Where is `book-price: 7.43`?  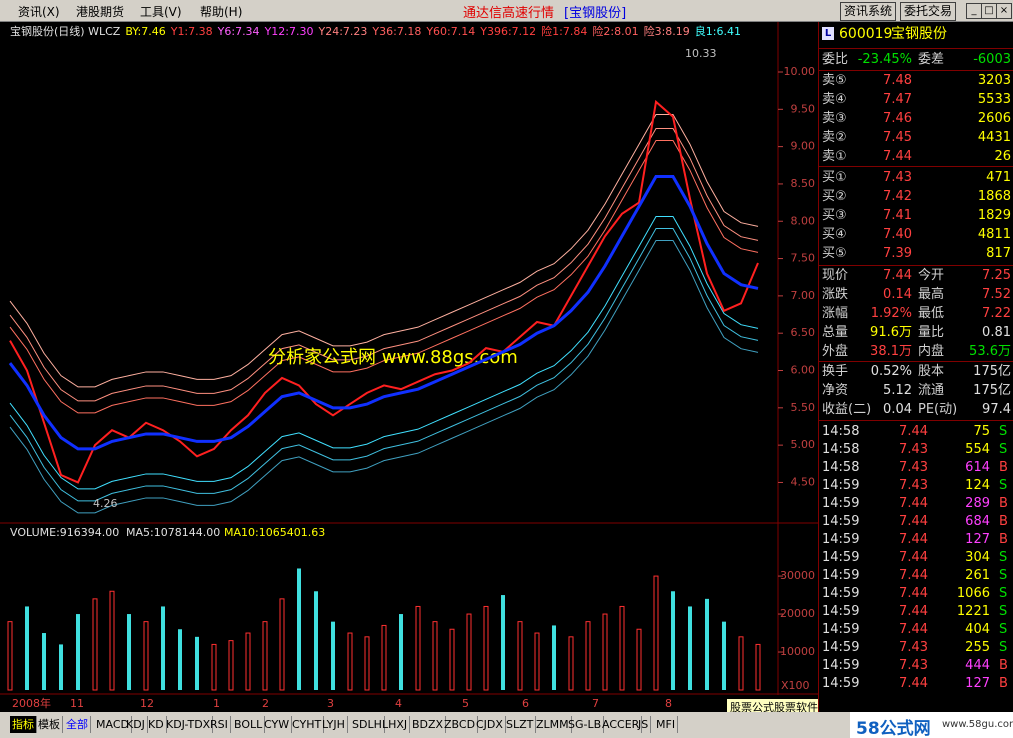 book-price: 7.43 is located at coordinates (897, 177).